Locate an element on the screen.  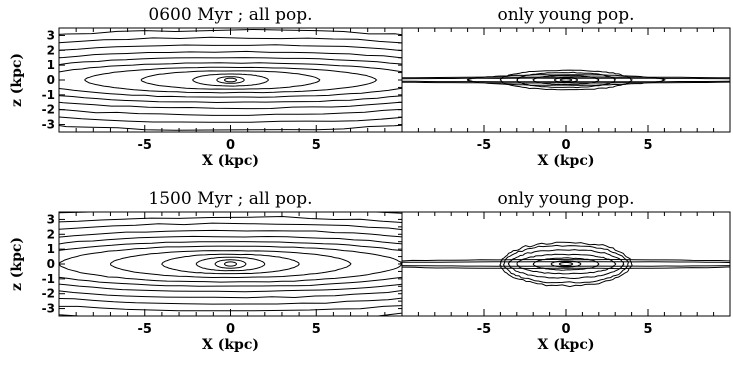
panel-title: 0600 Myr ; all pop. is located at coordinates (230, 15).